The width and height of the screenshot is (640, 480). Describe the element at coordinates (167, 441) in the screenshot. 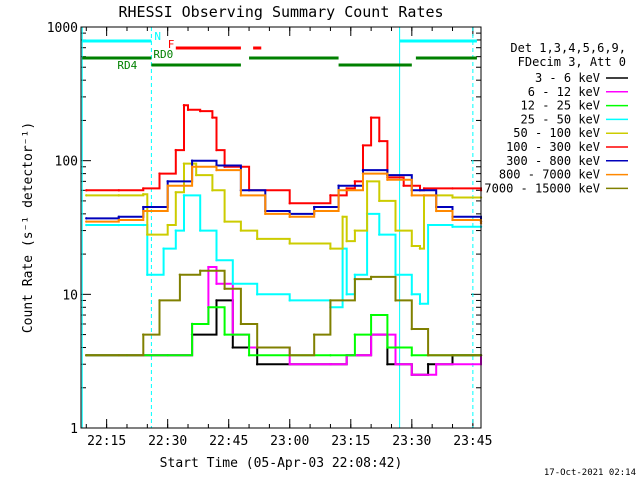

I see `x-tick-label: 22:30` at that location.